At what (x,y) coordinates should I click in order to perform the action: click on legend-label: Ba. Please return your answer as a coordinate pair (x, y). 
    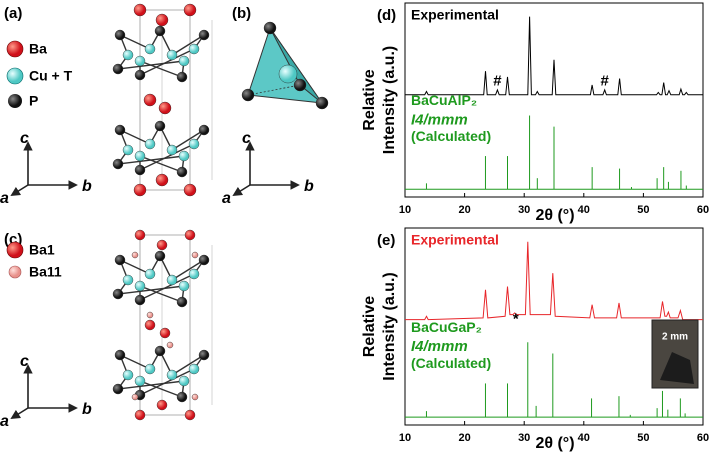
    Looking at the image, I should click on (38, 49).